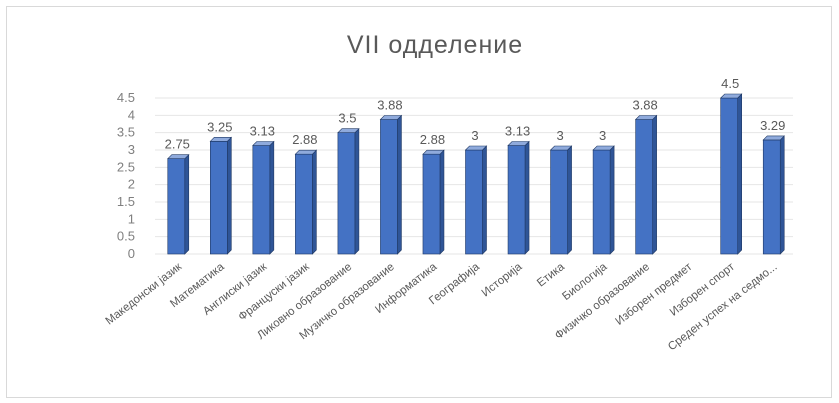 This screenshot has height=403, width=839. What do you see at coordinates (131, 114) in the screenshot?
I see `y-tick-label: 4` at bounding box center [131, 114].